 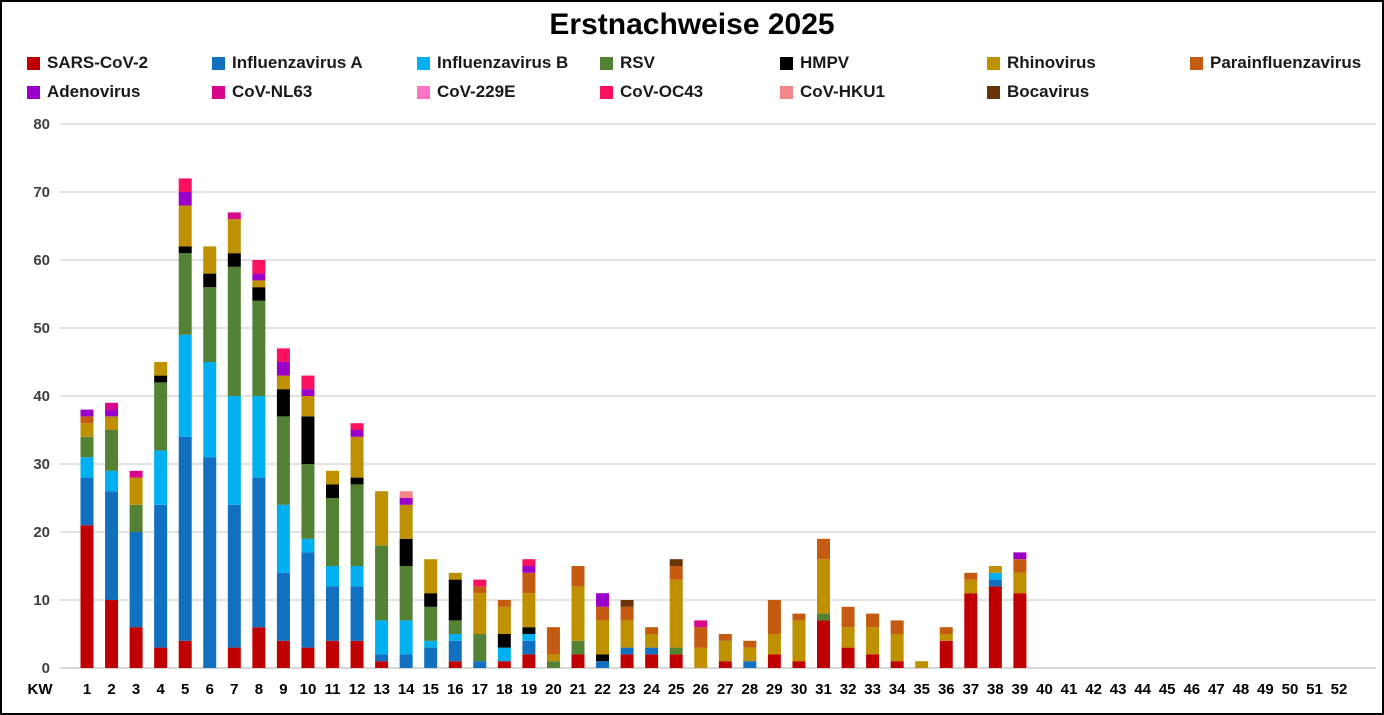 What do you see at coordinates (1051, 62) in the screenshot?
I see `legend-label: Rhinovirus` at bounding box center [1051, 62].